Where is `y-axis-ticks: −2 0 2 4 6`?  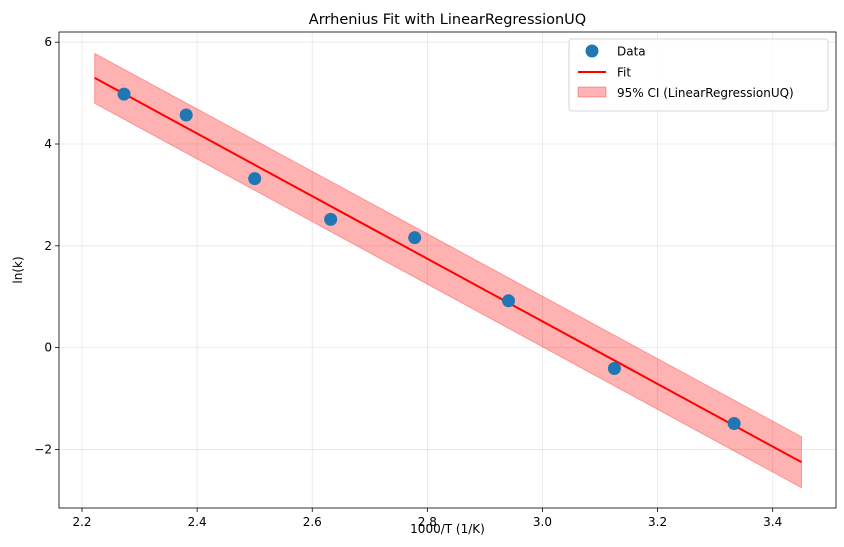 y-axis-ticks: −2 0 2 4 6 is located at coordinates (46, 245).